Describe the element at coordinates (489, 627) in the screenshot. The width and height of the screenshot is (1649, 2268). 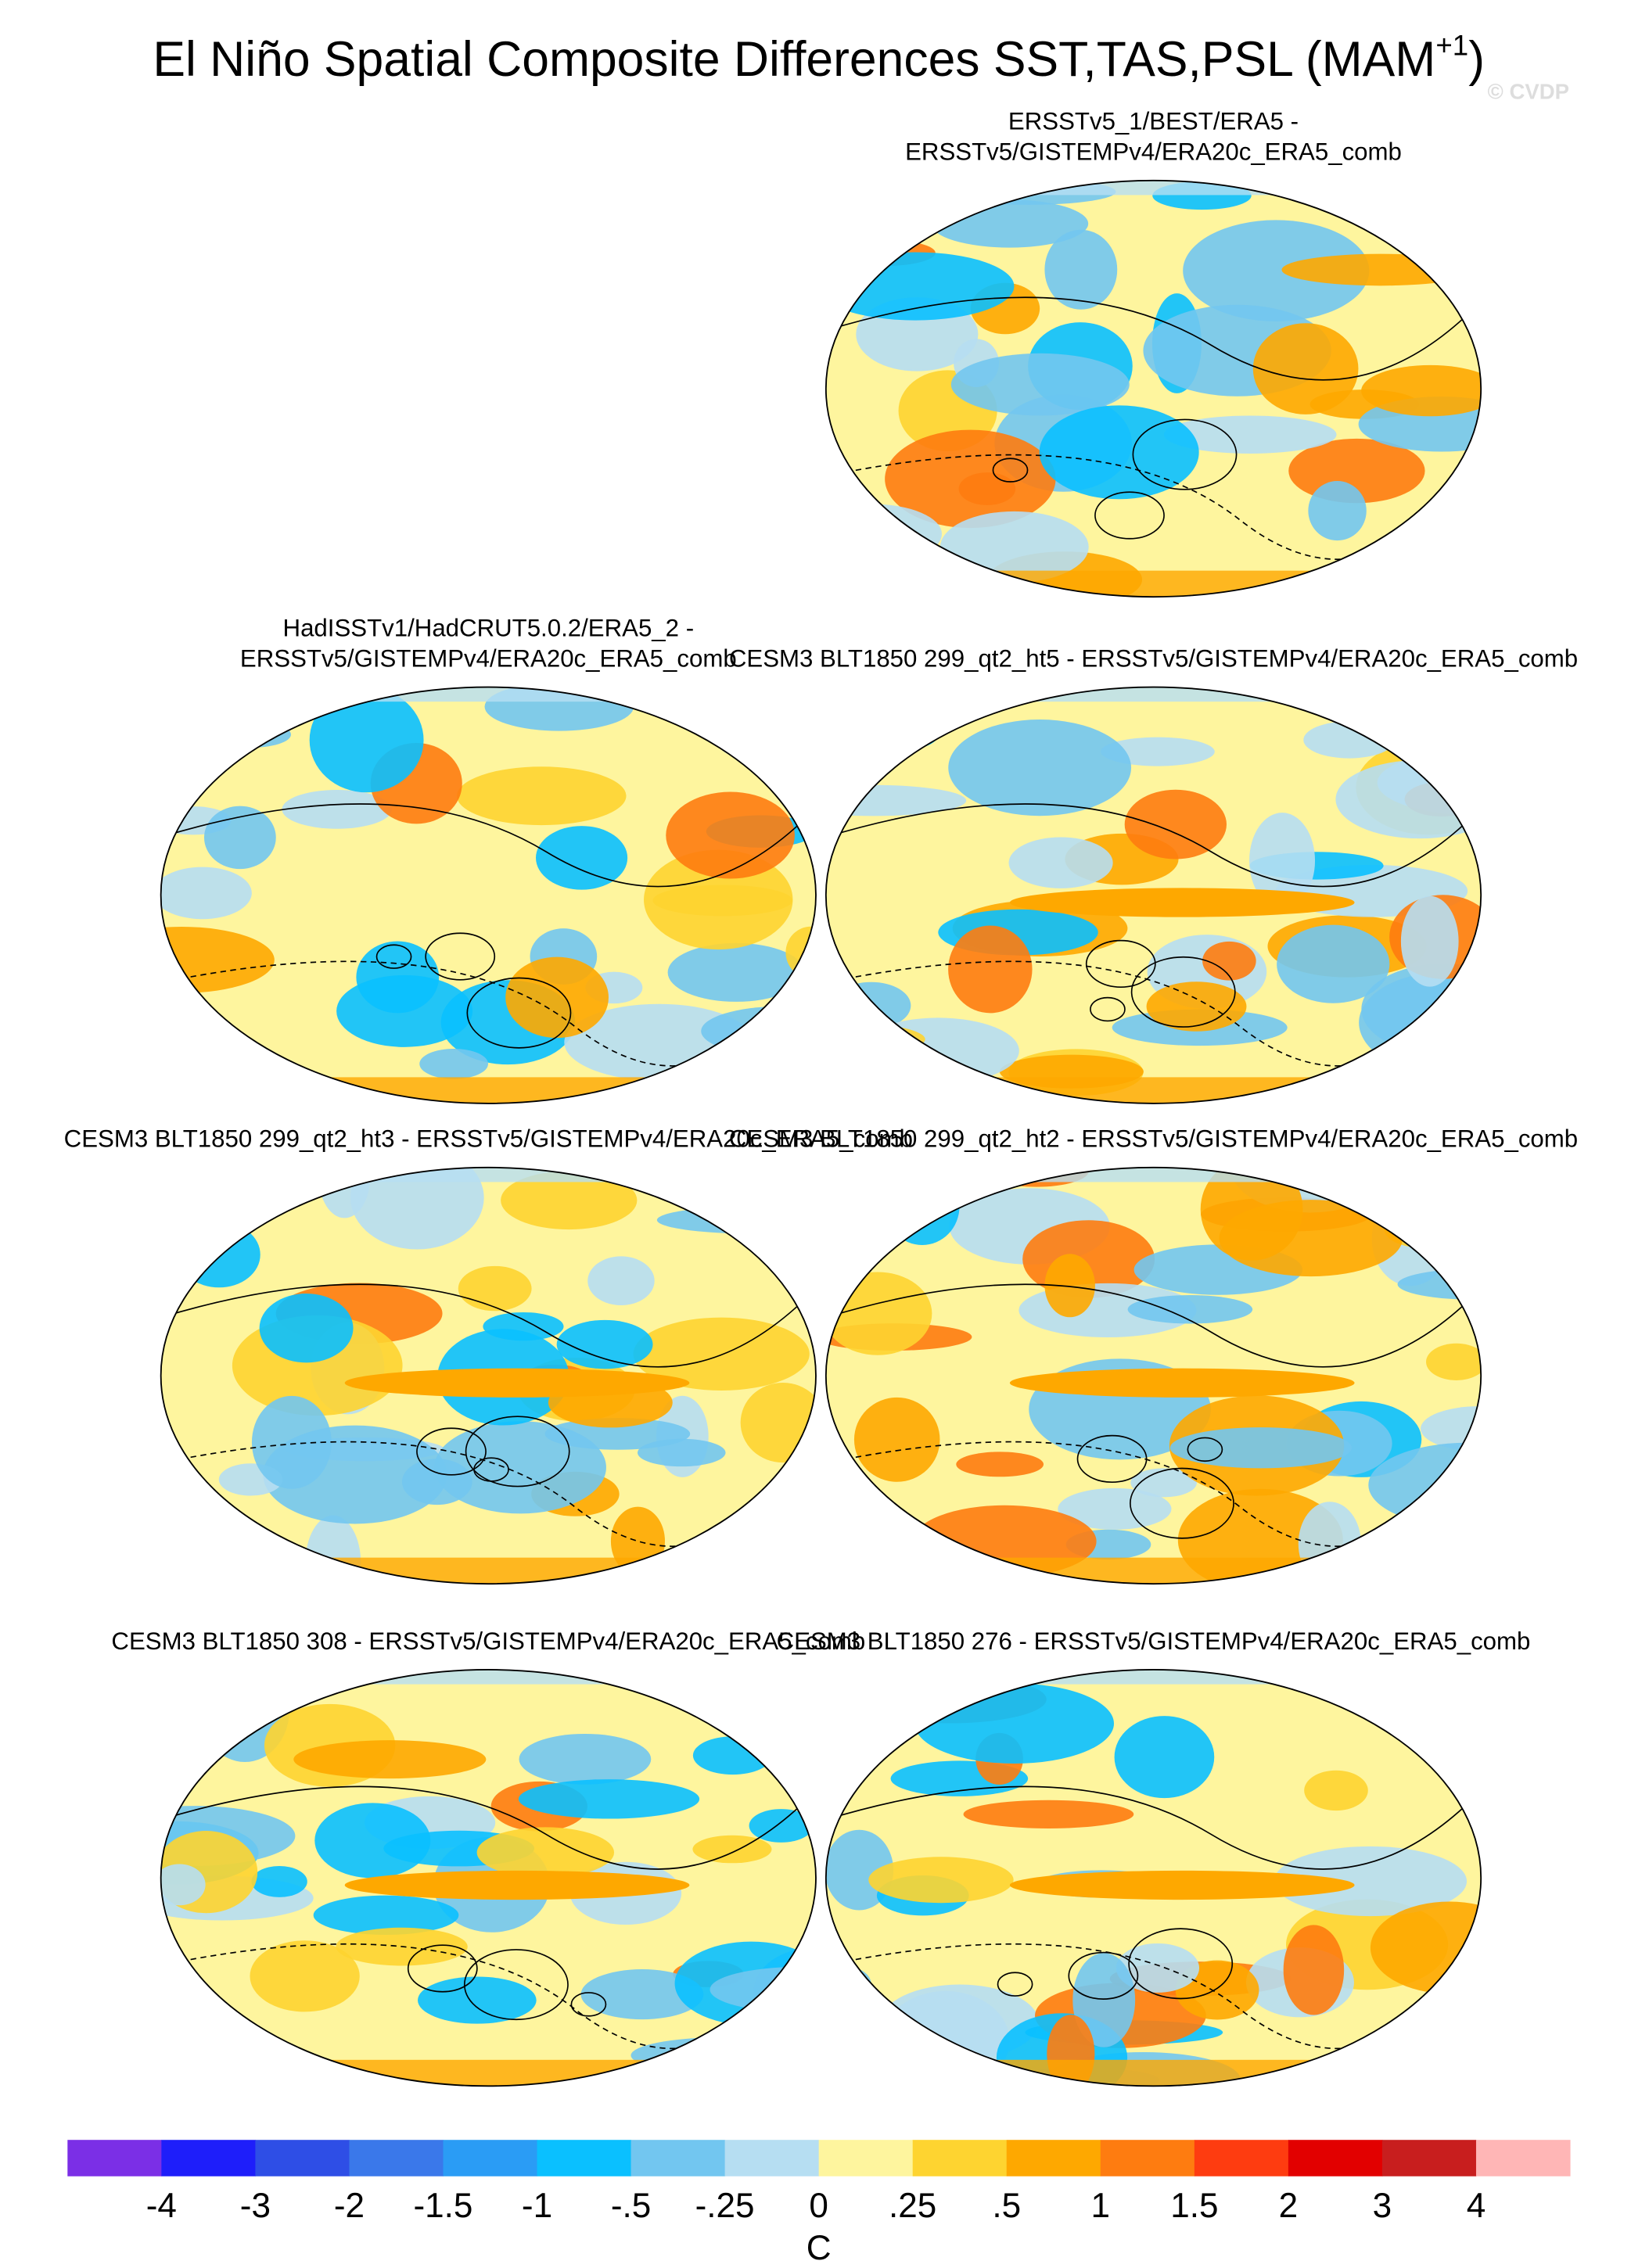
I see `panel-title: HadISSTv1/HadCRUT5.0.2/ERA5_2 -` at that location.